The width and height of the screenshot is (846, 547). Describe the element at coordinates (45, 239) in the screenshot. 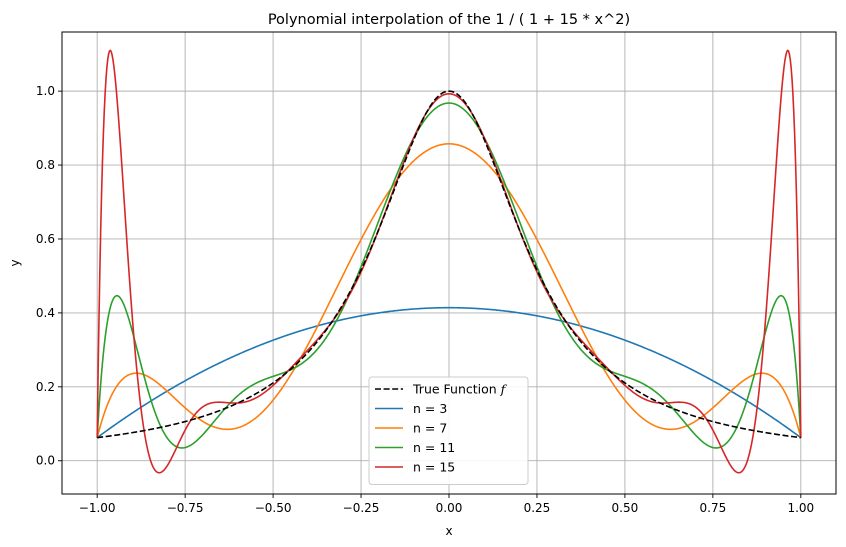

I see `y-tick-label: 0.6` at that location.